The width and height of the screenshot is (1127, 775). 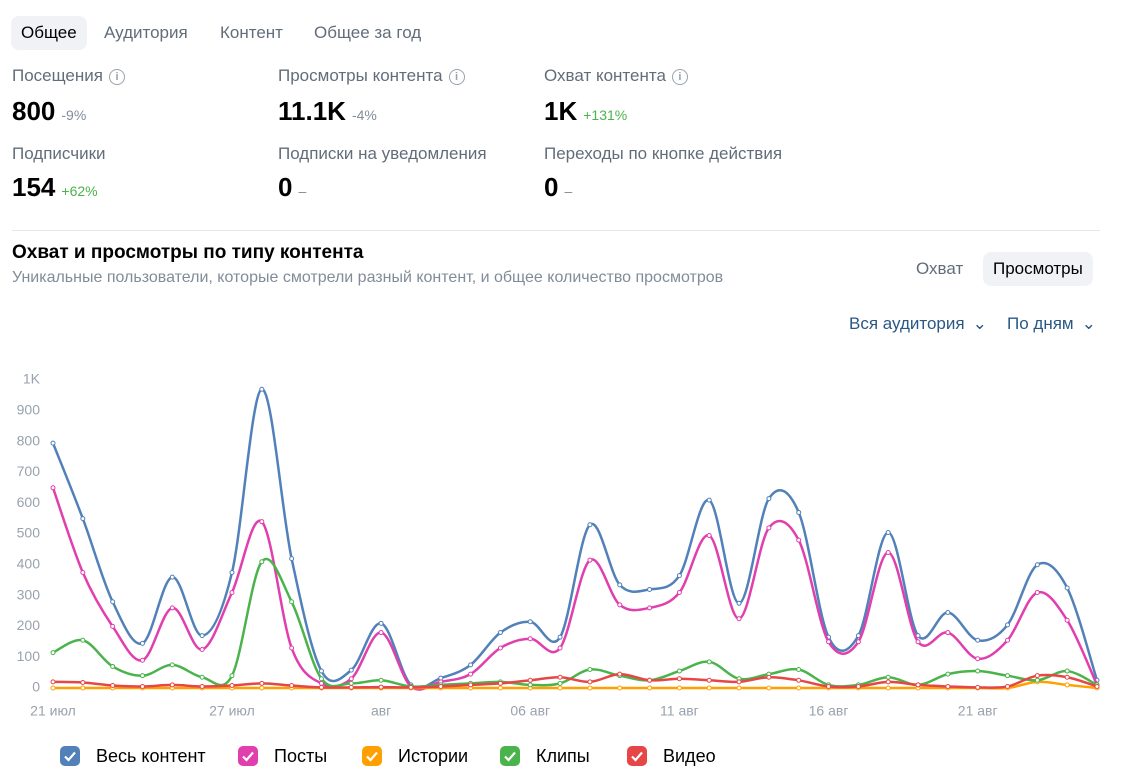 What do you see at coordinates (575, 680) in the screenshot?
I see `series-line` at bounding box center [575, 680].